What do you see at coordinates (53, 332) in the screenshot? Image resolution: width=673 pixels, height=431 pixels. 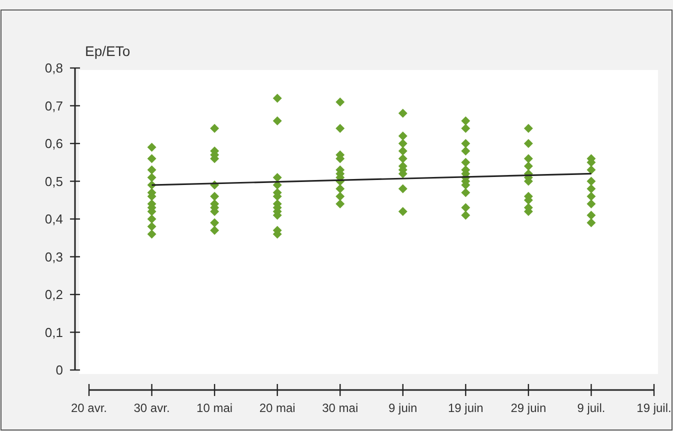 I see `y-tick-label: 0,1` at bounding box center [53, 332].